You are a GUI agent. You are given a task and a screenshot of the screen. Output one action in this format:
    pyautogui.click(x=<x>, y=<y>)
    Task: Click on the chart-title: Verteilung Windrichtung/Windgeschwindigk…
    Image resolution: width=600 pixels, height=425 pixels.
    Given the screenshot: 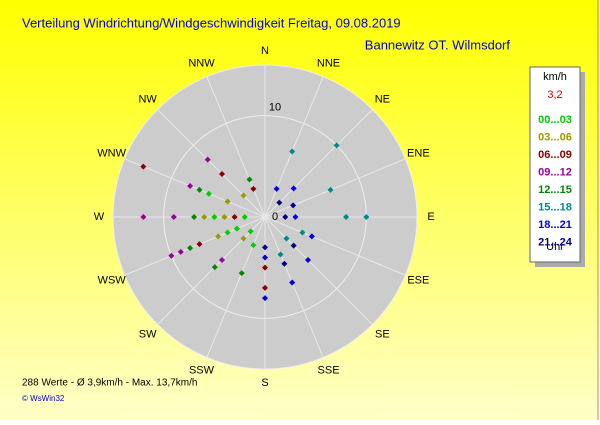 What is the action you would take?
    pyautogui.click(x=211, y=22)
    